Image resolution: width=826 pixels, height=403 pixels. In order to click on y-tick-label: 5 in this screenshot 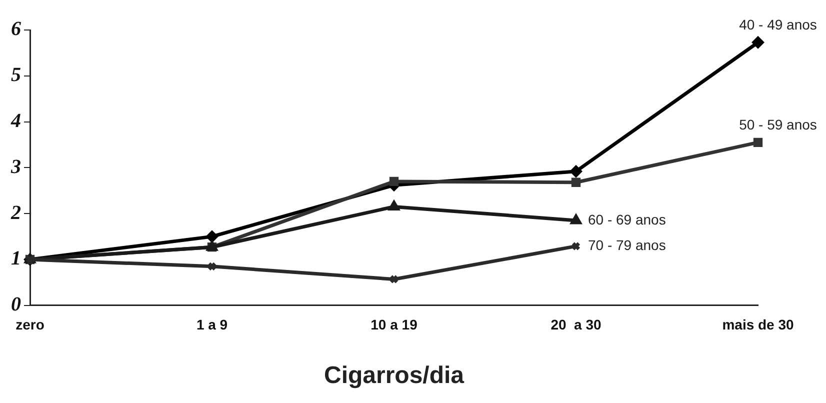, I will do `click(16, 75)`.